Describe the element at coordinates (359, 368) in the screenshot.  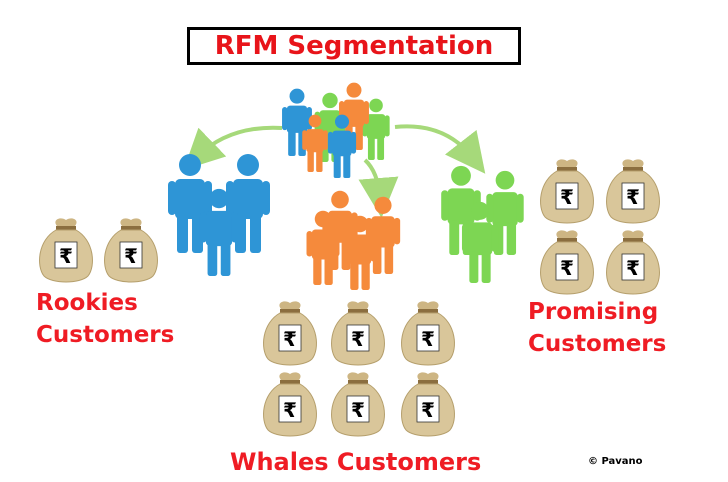
I see `money-bags-whales` at that location.